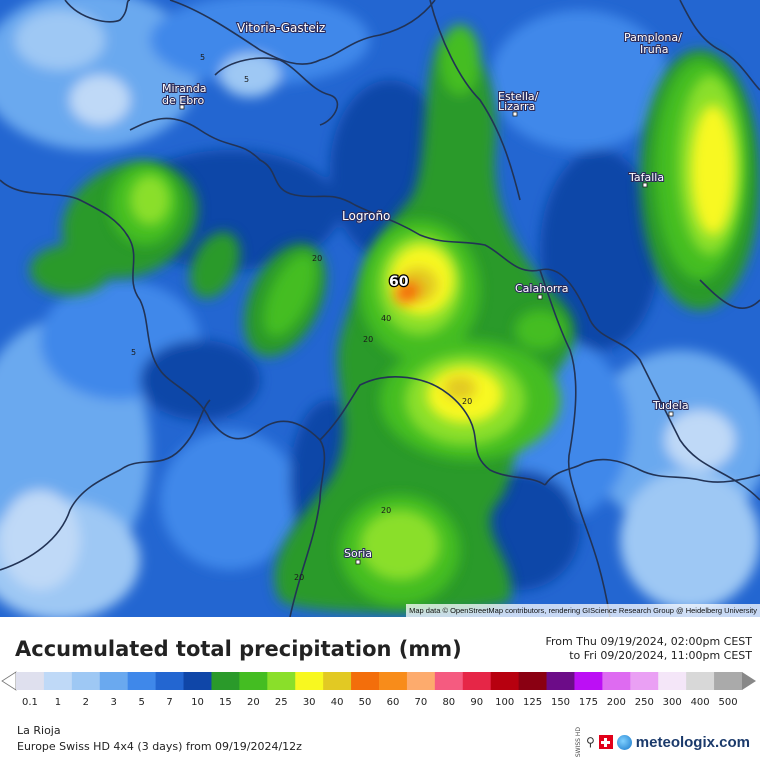  I want to click on legend-tick-label: 10, so click(197, 702).